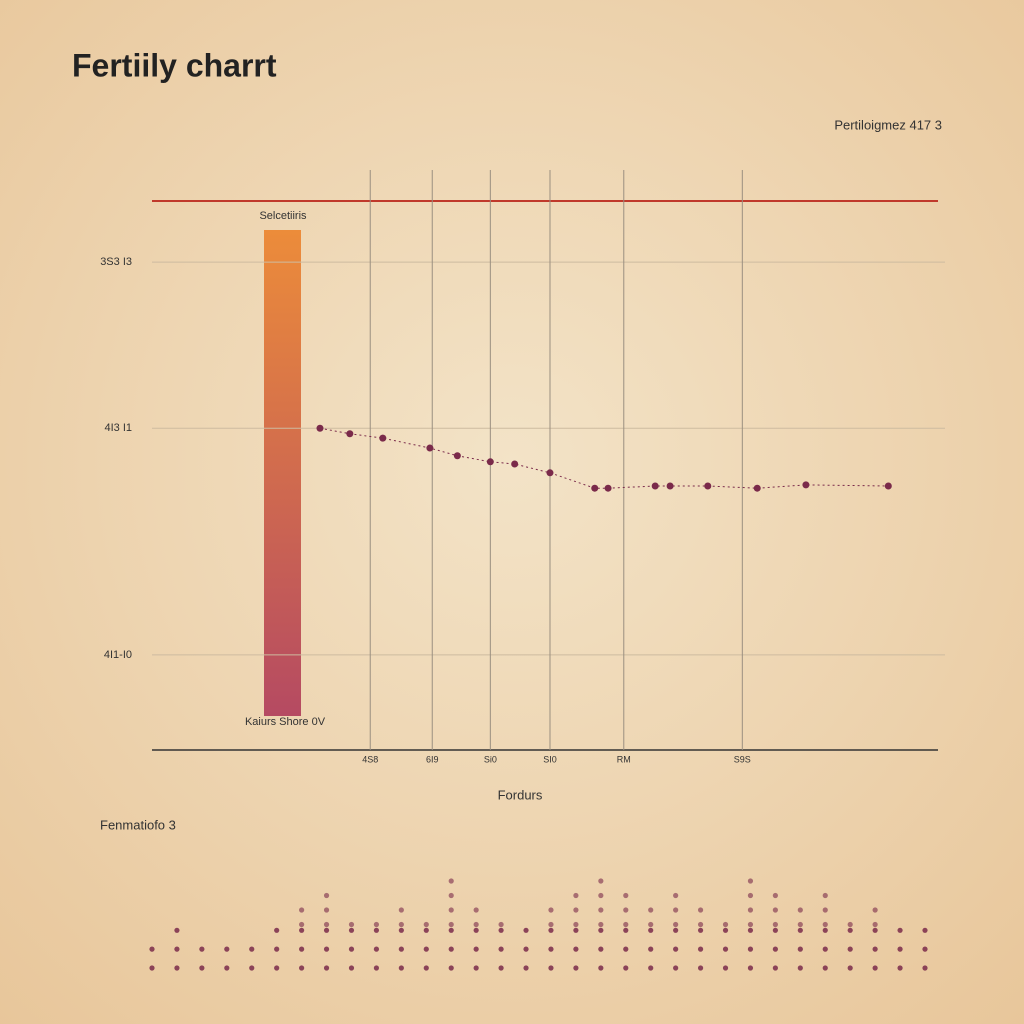 The height and width of the screenshot is (1024, 1024). I want to click on chart-title: Fertiily charrt, so click(174, 65).